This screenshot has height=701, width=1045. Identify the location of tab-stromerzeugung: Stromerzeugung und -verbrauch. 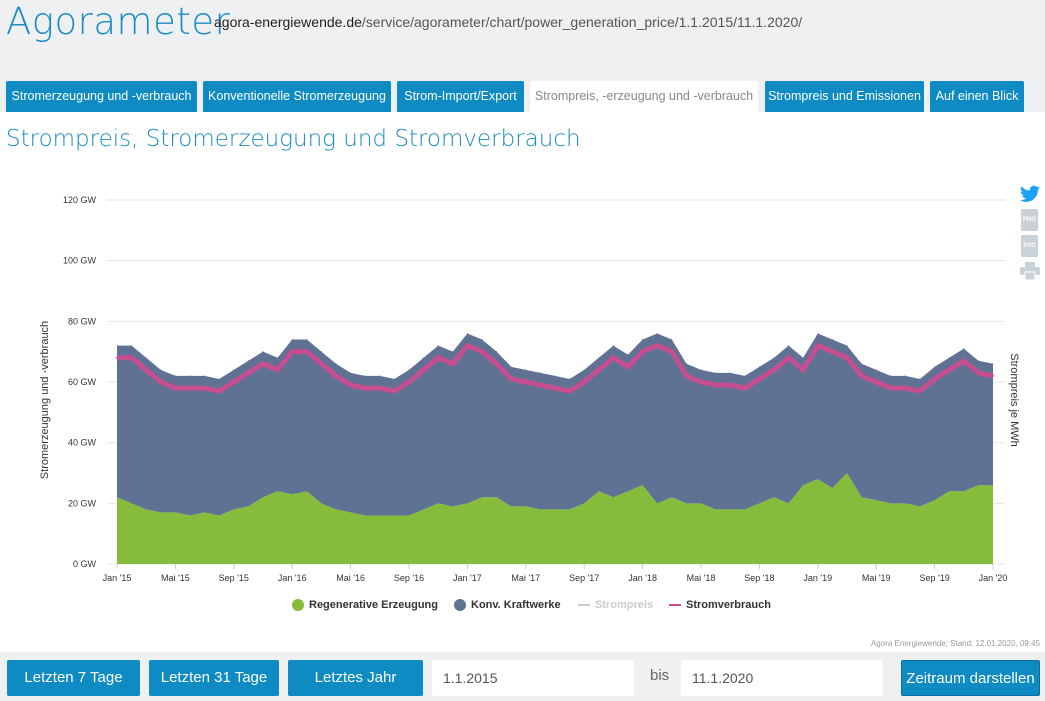
(101, 96).